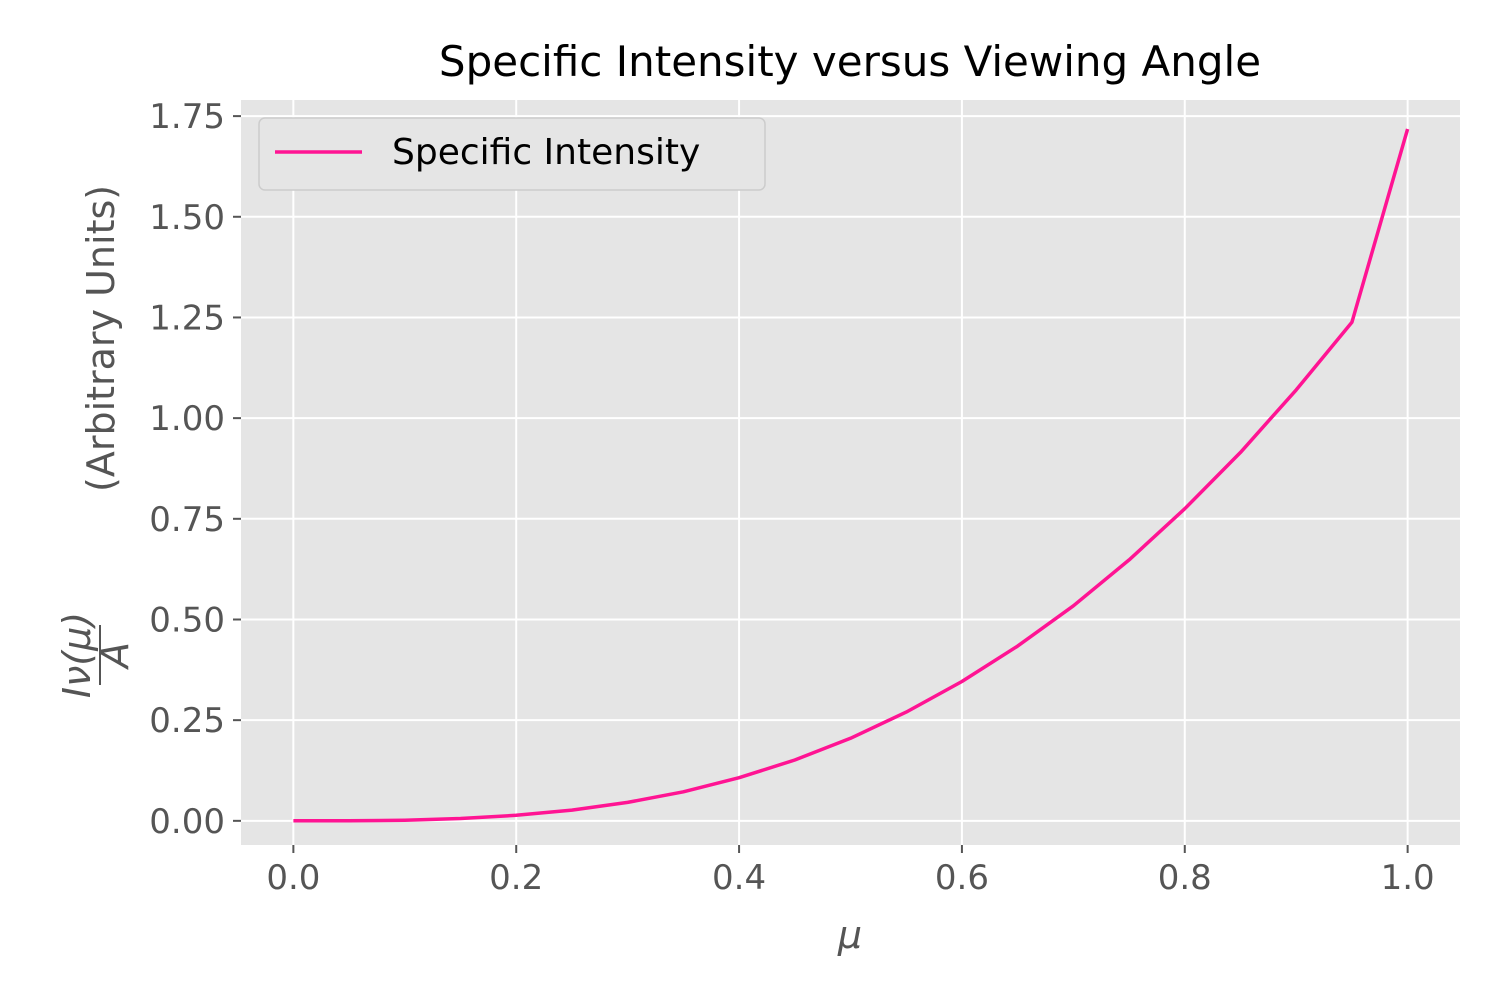  Describe the element at coordinates (187, 419) in the screenshot. I see `y-tick-label: 1.00` at that location.